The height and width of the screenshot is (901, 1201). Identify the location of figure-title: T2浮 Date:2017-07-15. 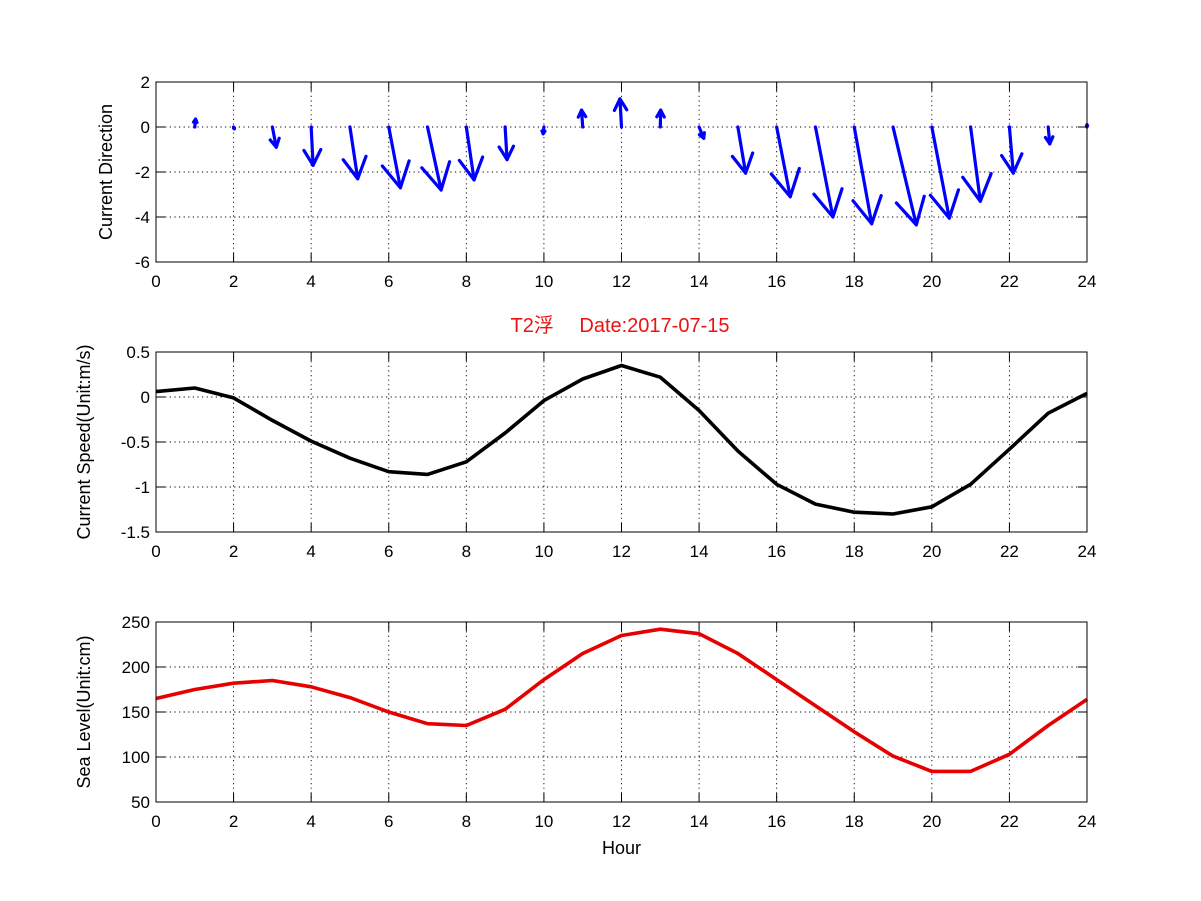
(619, 325).